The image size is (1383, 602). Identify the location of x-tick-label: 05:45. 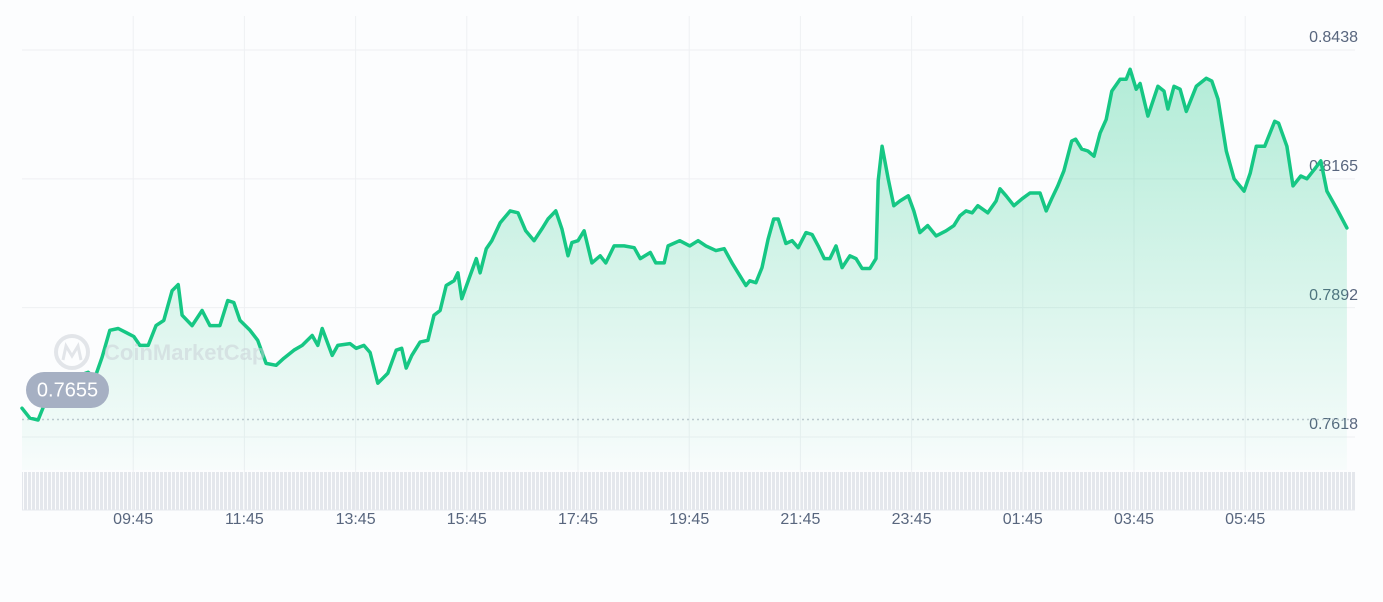
(1245, 519).